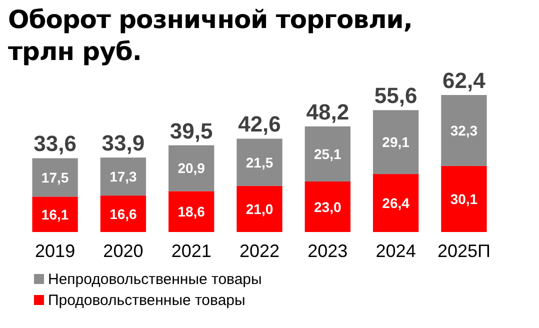  I want to click on data-label: 26,4, so click(396, 203).